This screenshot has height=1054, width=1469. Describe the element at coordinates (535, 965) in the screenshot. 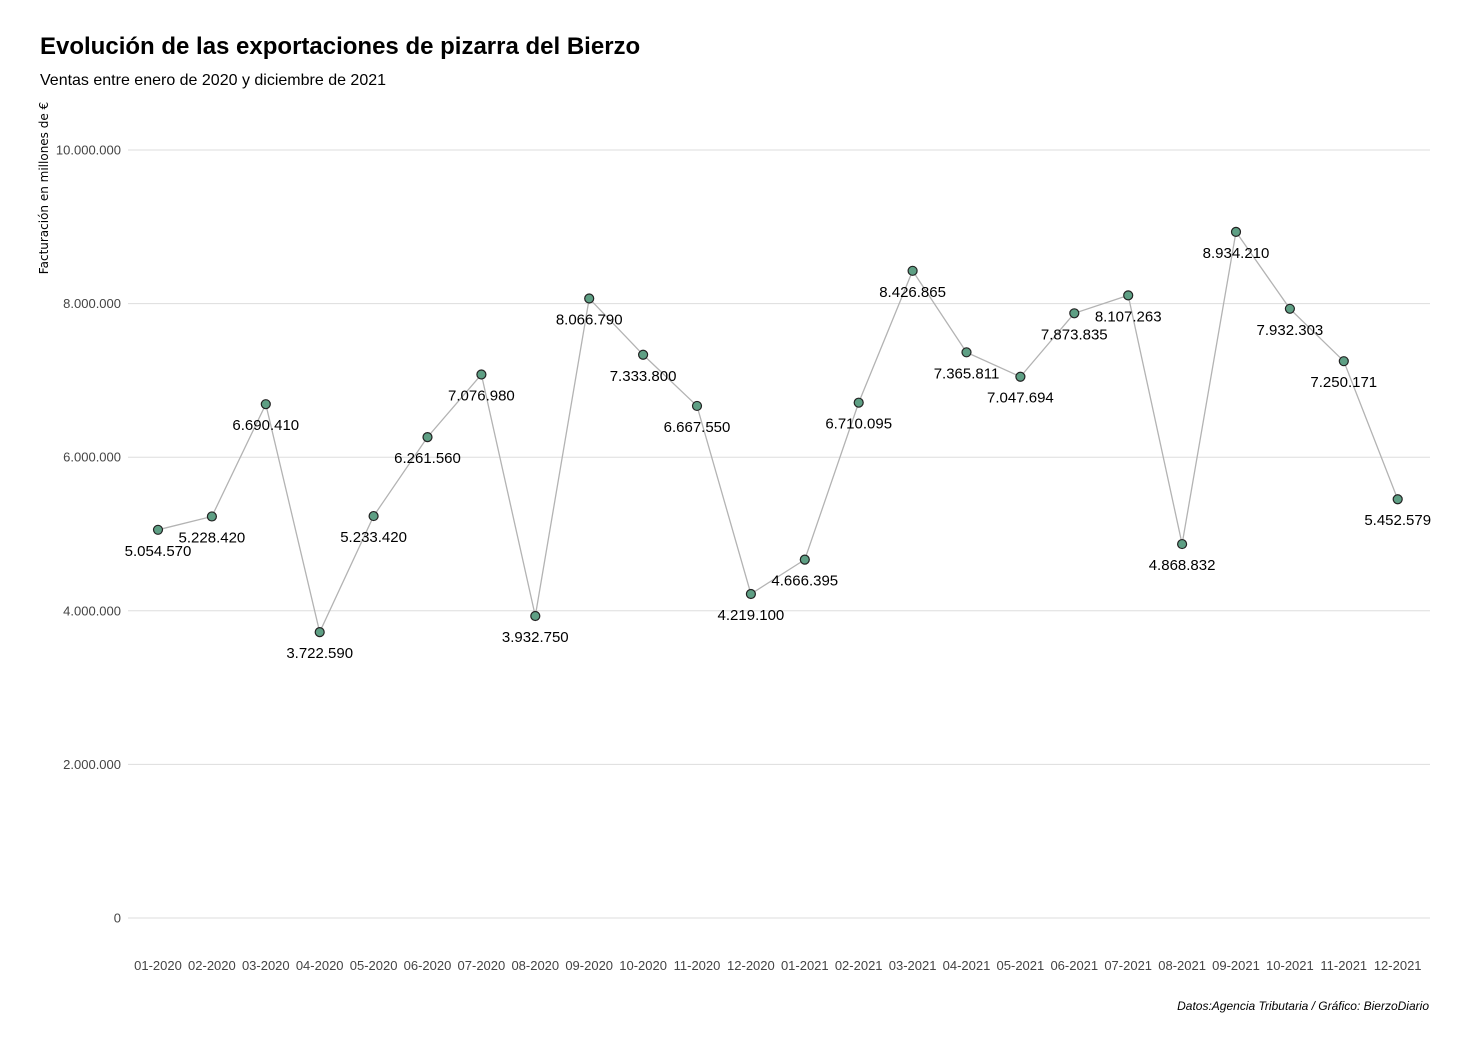

I see `x-tick-label: 08-2020` at that location.